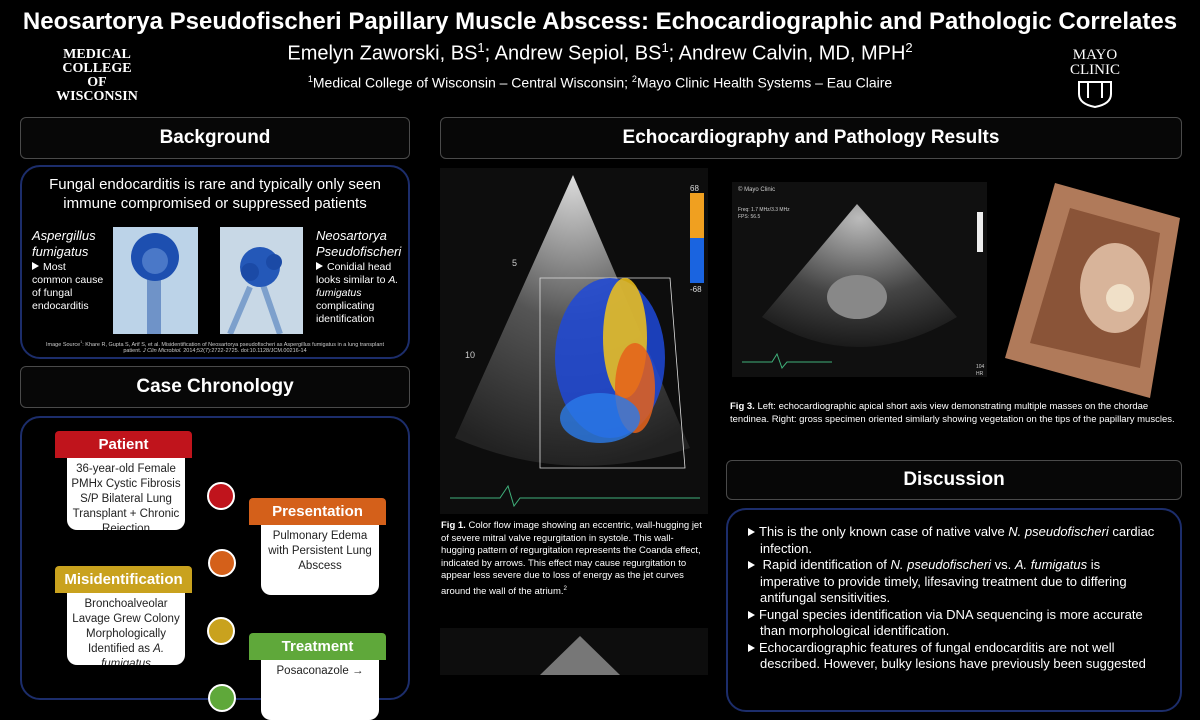 The width and height of the screenshot is (1200, 720). I want to click on text-run: Emelyn Zaworski, BS, so click(382, 53).